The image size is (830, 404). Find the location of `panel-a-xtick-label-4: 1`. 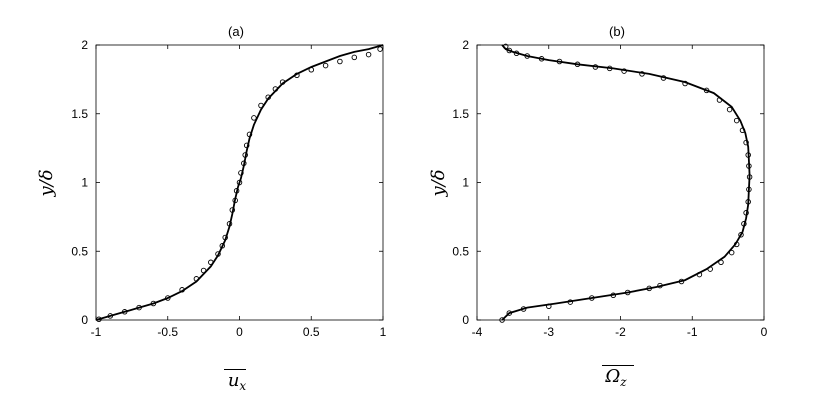

panel-a-xtick-label-4: 1 is located at coordinates (383, 332).